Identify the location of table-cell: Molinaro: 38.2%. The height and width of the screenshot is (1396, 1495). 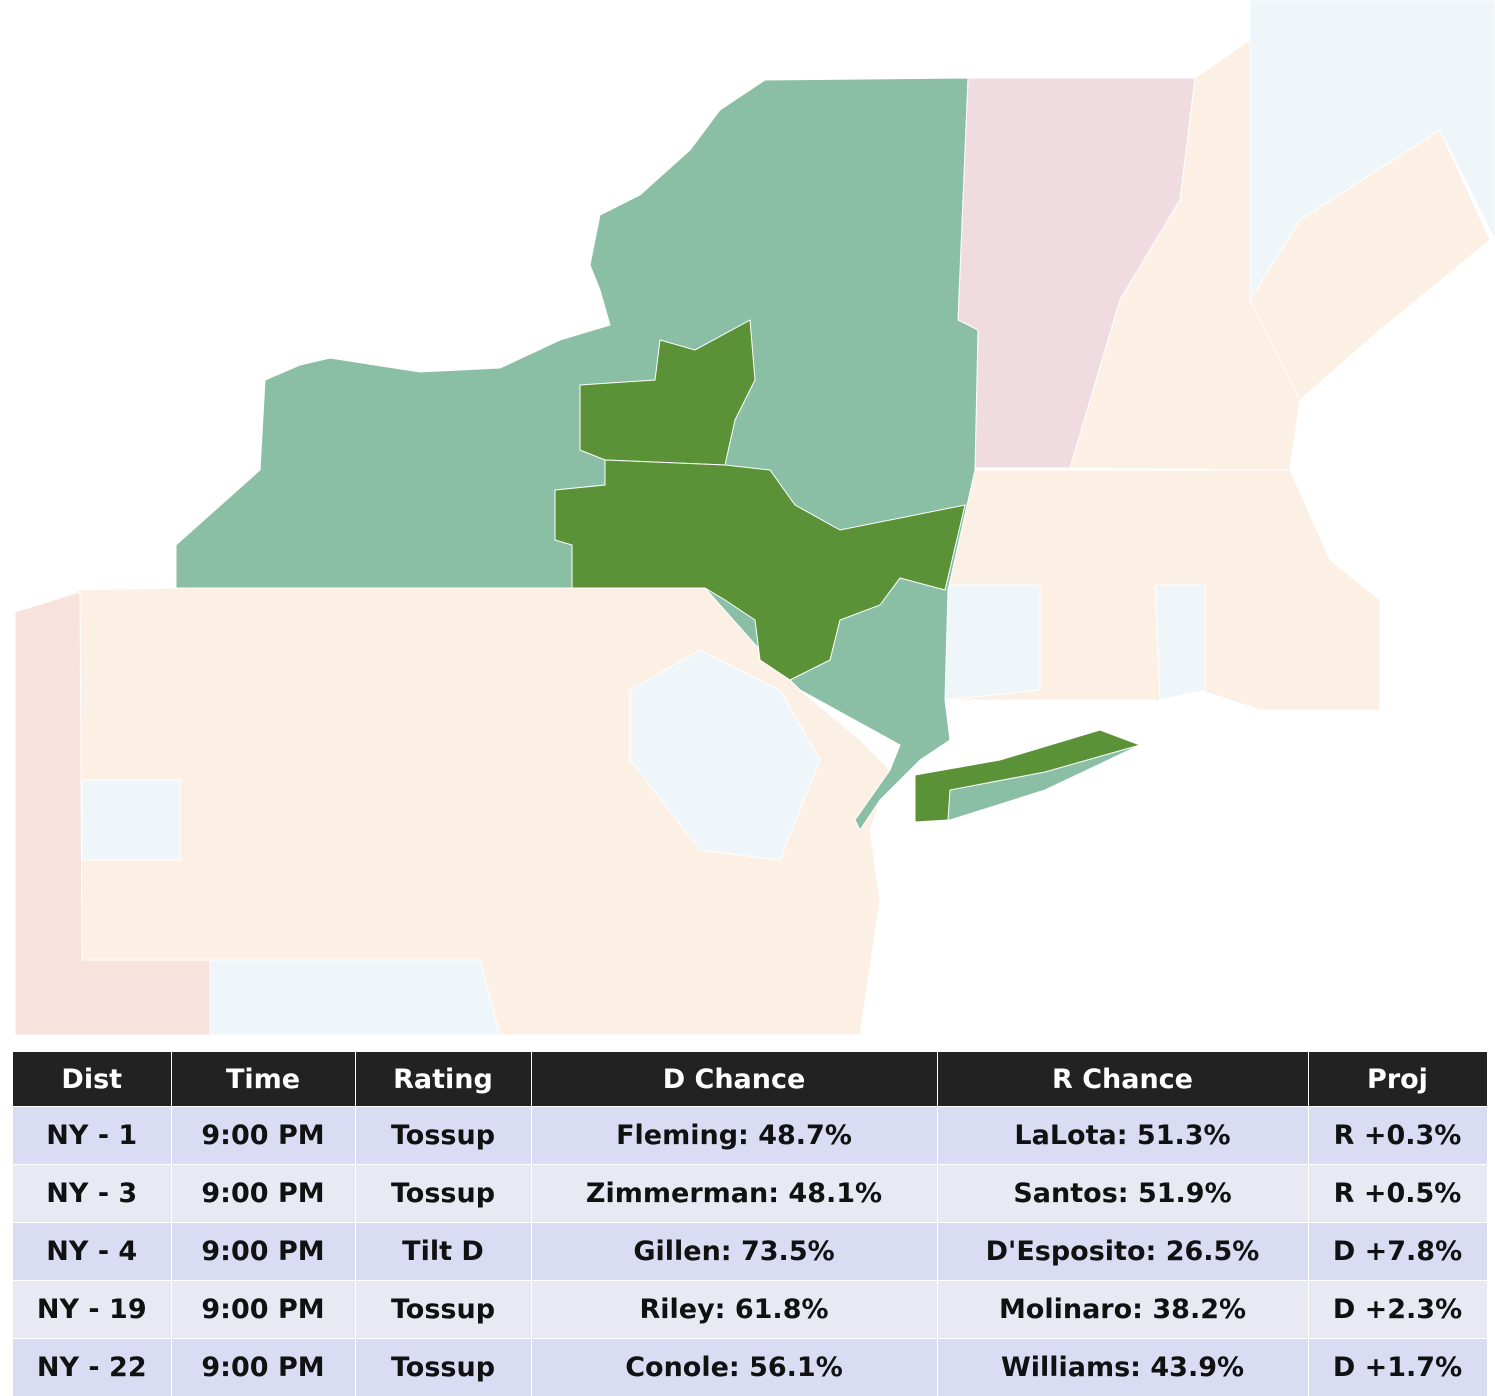
(1122, 1310).